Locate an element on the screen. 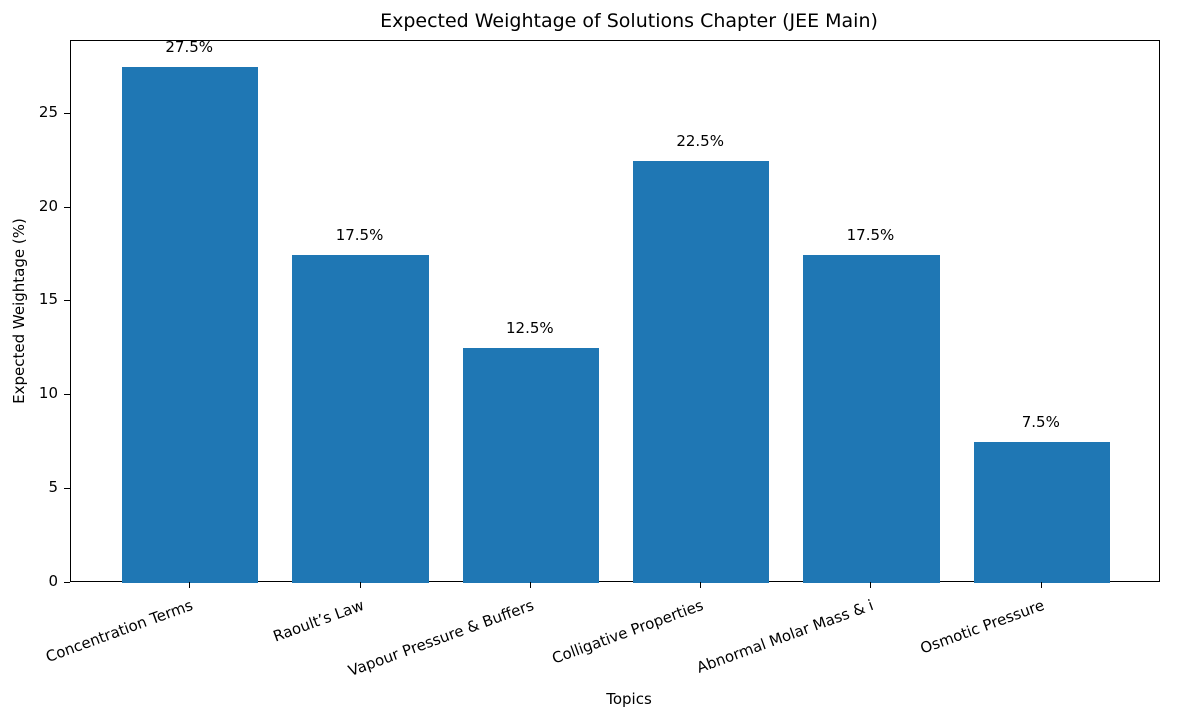  bar-value-label: 12.5% is located at coordinates (530, 328).